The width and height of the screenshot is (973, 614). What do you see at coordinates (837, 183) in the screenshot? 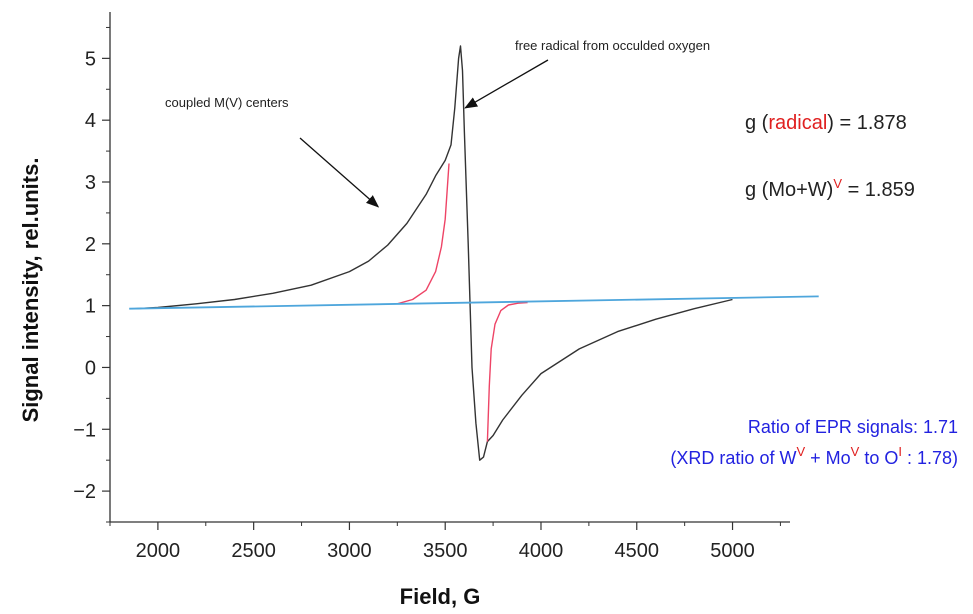
I see `g-mow-sup: V` at bounding box center [837, 183].